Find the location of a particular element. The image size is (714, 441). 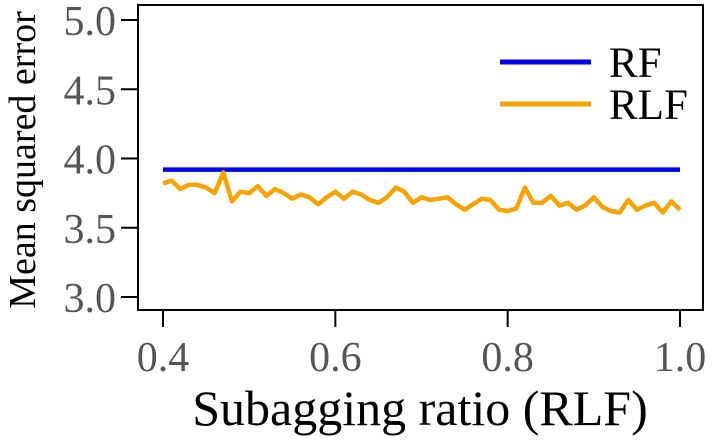

series-lines is located at coordinates (422, 191).